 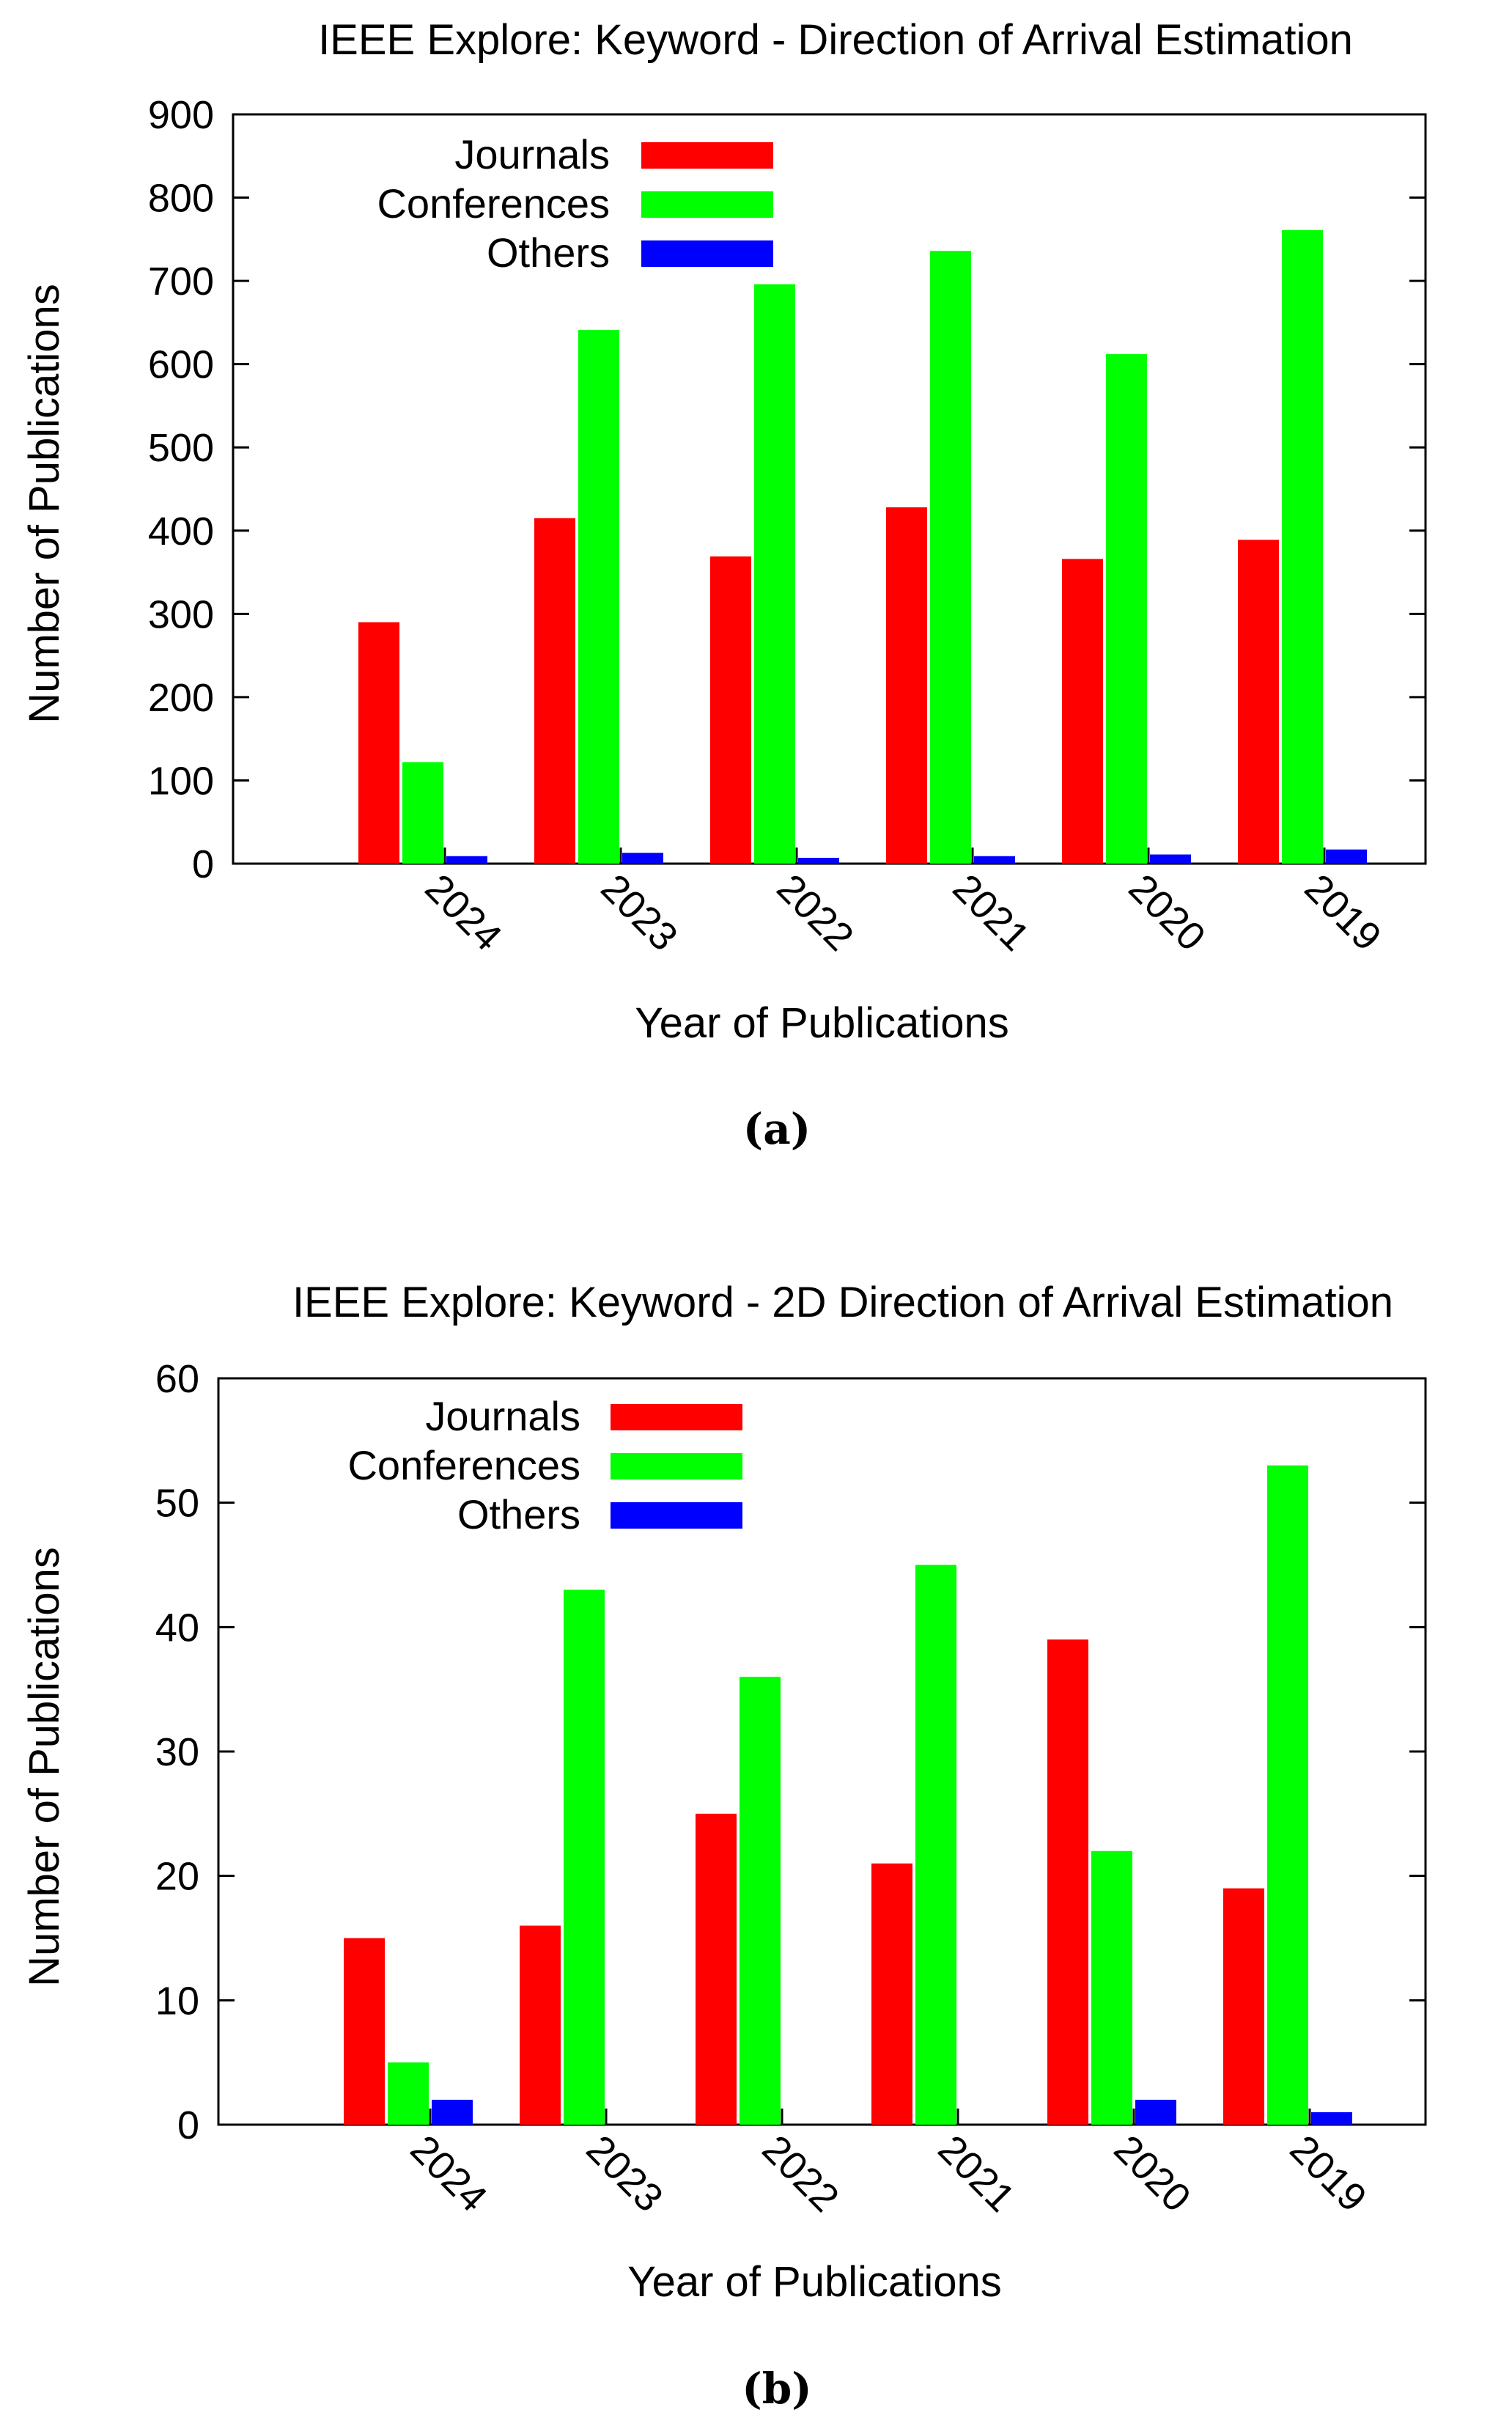 What do you see at coordinates (776, 2389) in the screenshot?
I see `subfigure-caption: (b)` at bounding box center [776, 2389].